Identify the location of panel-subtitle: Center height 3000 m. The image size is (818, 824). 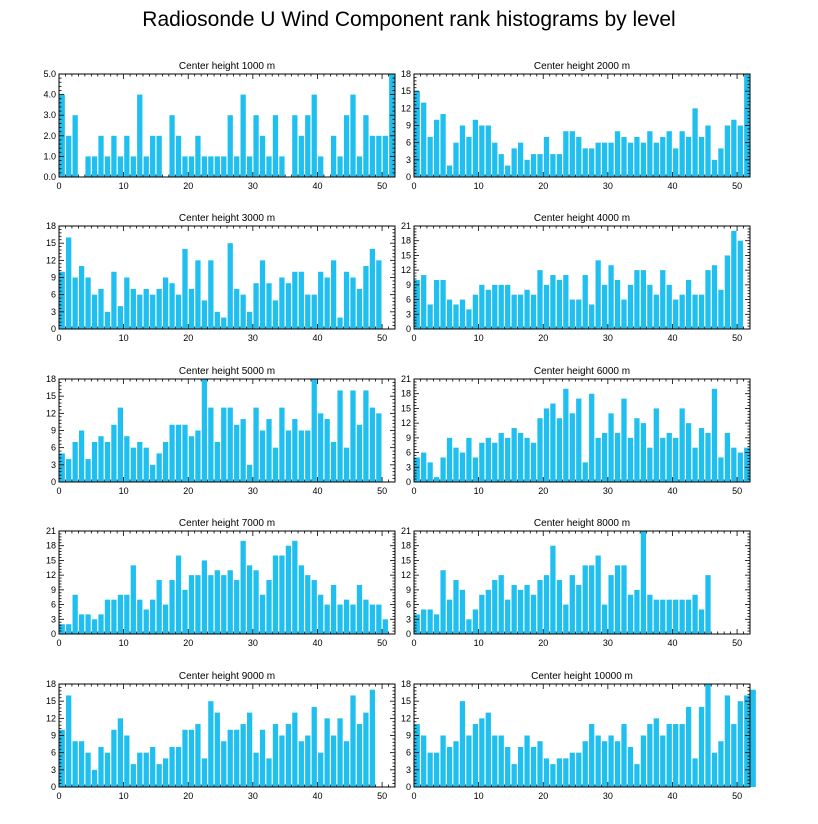
(227, 218).